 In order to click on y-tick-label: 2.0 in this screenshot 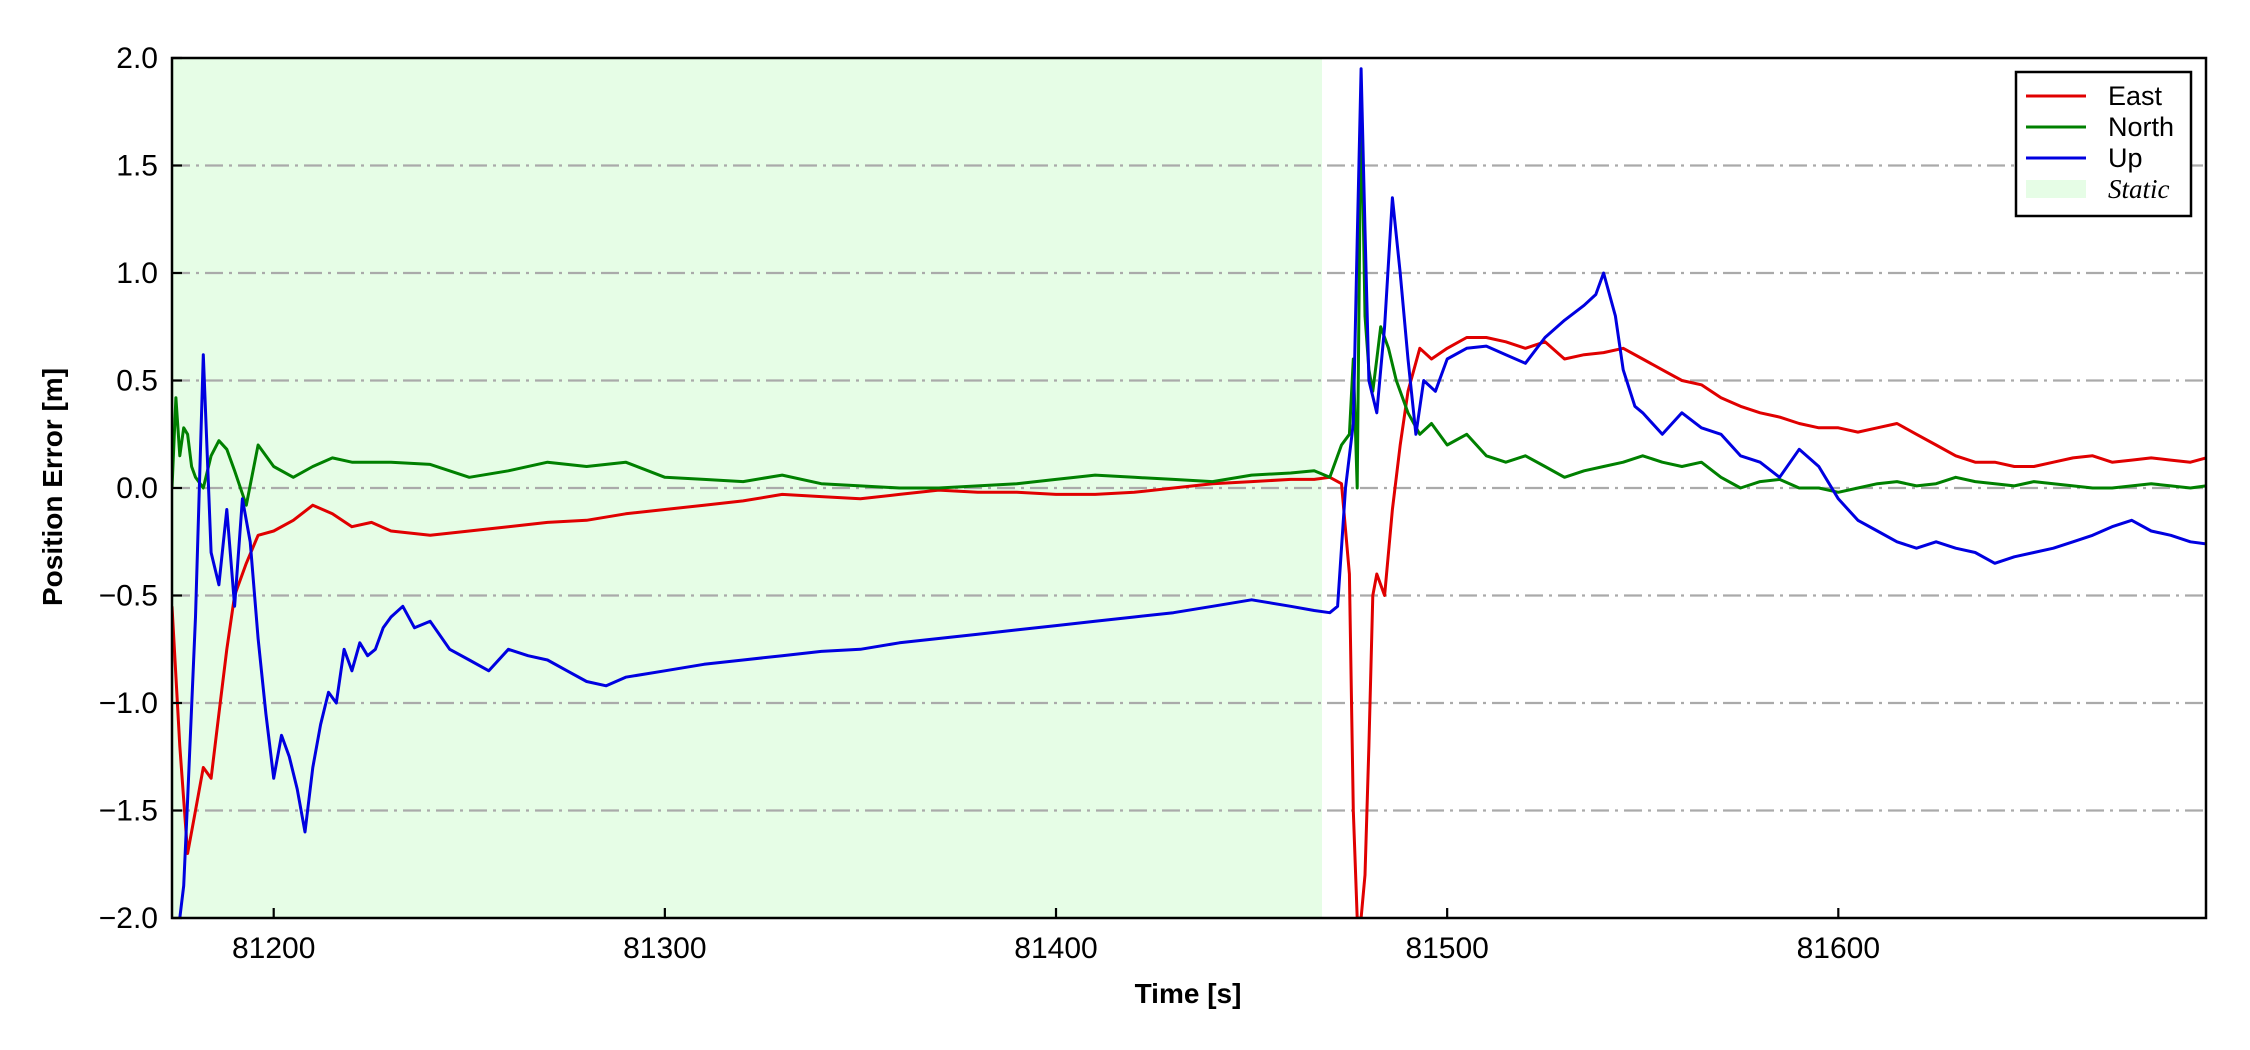, I will do `click(137, 58)`.